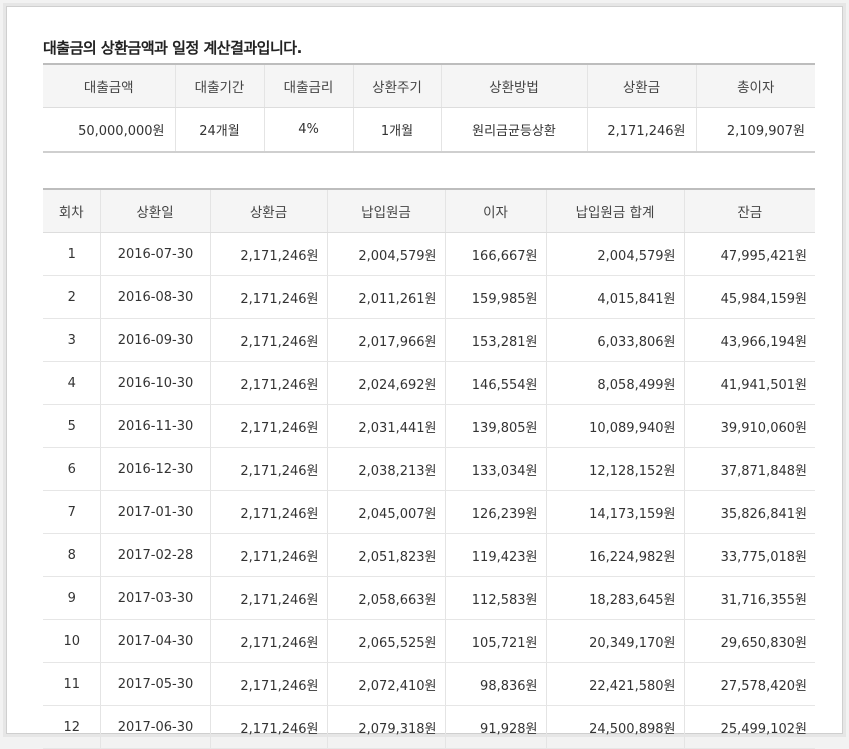 This screenshot has width=849, height=749. Describe the element at coordinates (308, 85) in the screenshot. I see `summary-header-interest-rate: 대출금리` at that location.